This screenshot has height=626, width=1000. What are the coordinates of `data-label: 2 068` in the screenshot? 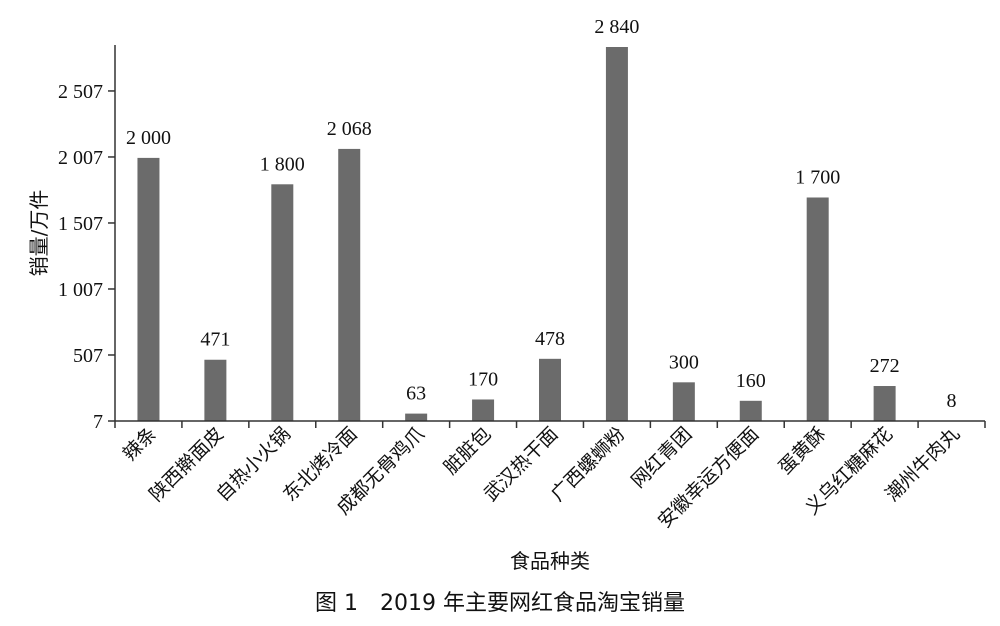 It's located at (349, 129).